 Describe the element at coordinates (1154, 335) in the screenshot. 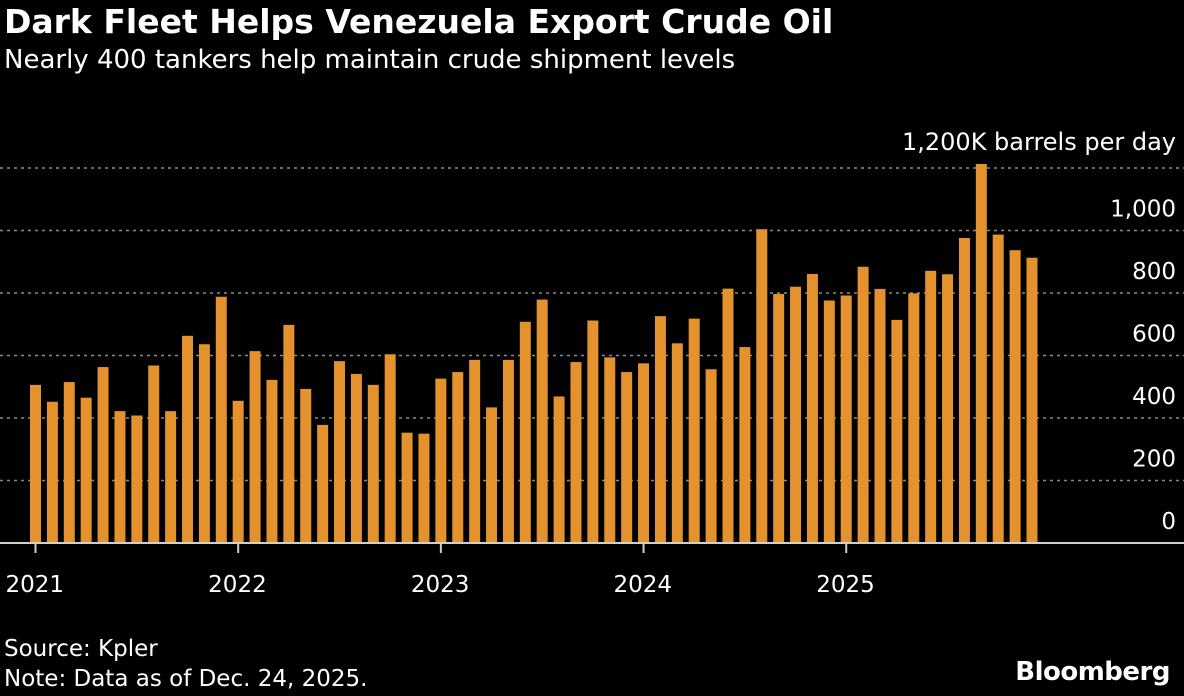

I see `y-tick-label: 600` at that location.